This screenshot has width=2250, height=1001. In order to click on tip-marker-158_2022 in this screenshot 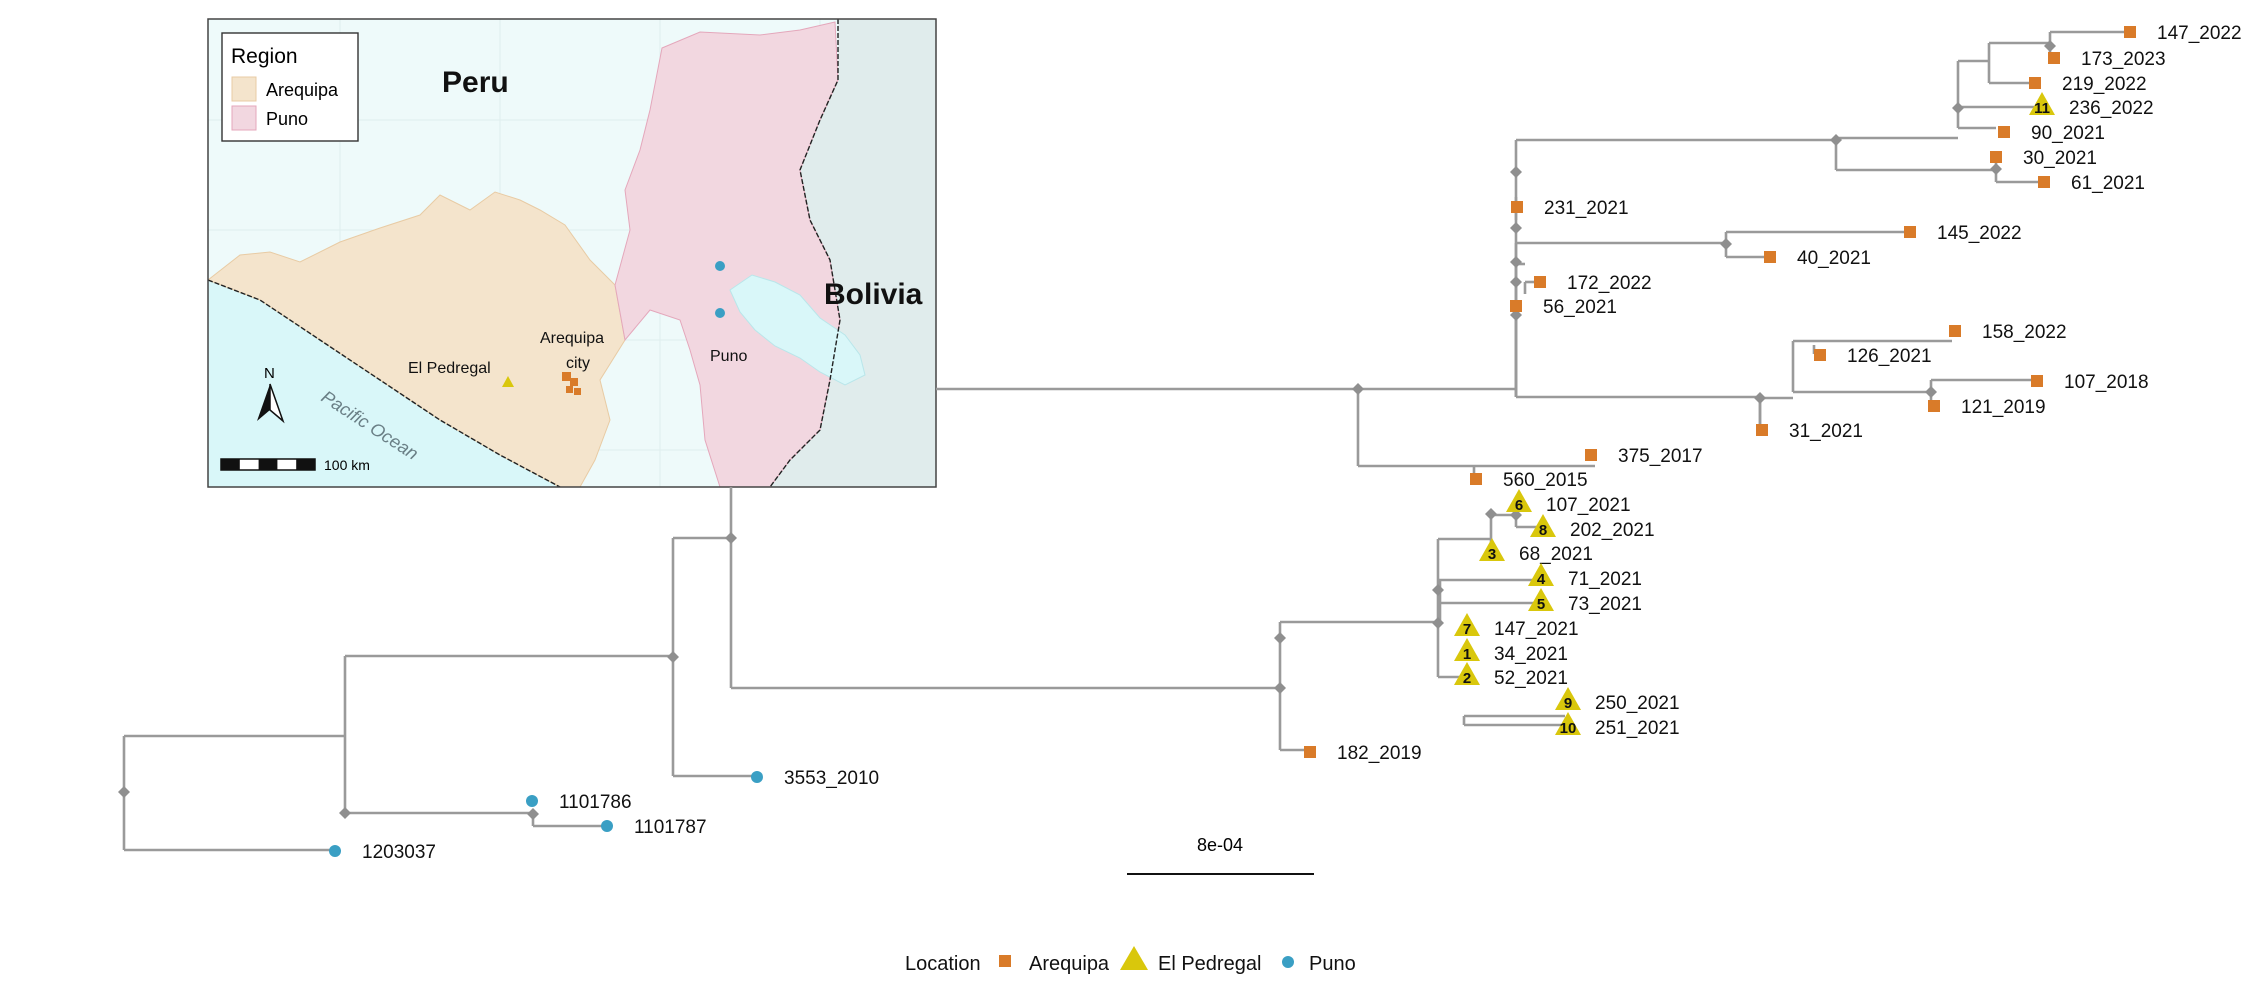, I will do `click(1955, 331)`.